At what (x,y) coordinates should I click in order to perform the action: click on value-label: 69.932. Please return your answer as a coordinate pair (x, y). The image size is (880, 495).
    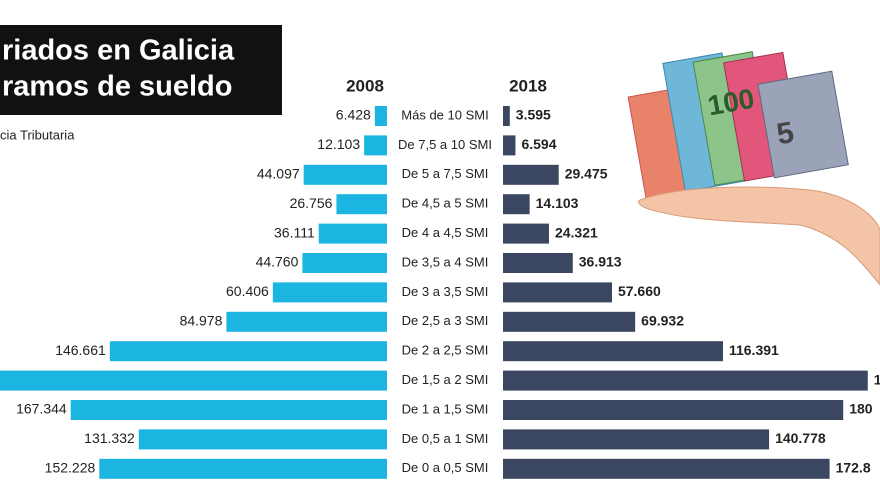
    Looking at the image, I should click on (662, 321).